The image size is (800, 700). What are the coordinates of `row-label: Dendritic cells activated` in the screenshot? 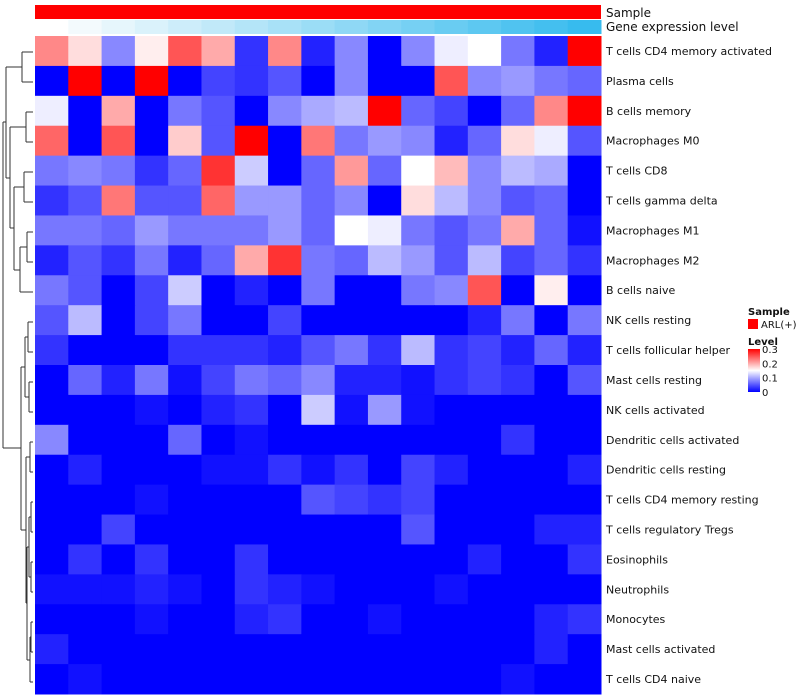 It's located at (672, 440).